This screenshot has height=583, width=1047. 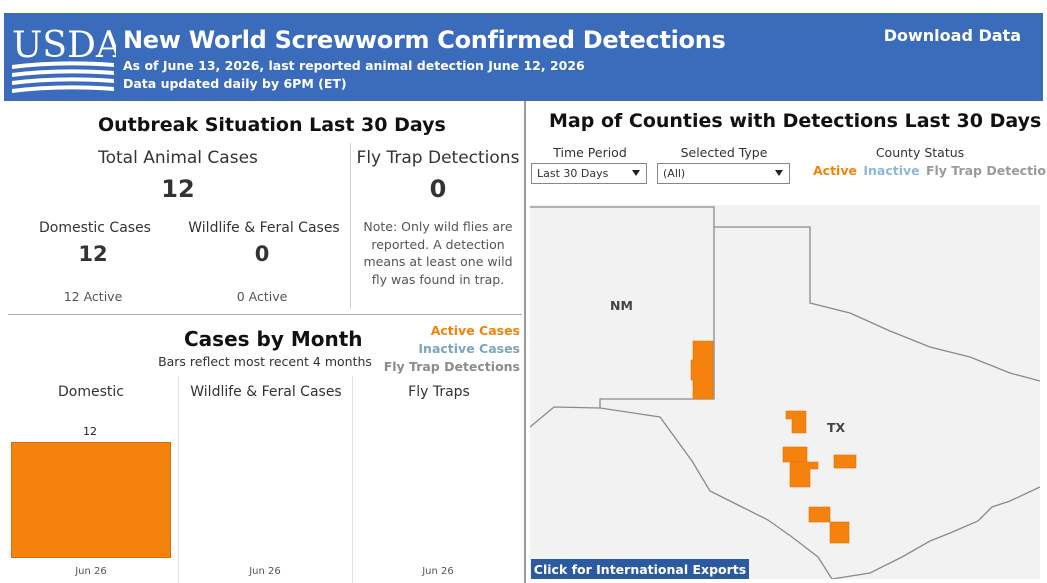 I want to click on header-subtitle-update: Data updated daily by 6PM (ET), so click(x=235, y=83).